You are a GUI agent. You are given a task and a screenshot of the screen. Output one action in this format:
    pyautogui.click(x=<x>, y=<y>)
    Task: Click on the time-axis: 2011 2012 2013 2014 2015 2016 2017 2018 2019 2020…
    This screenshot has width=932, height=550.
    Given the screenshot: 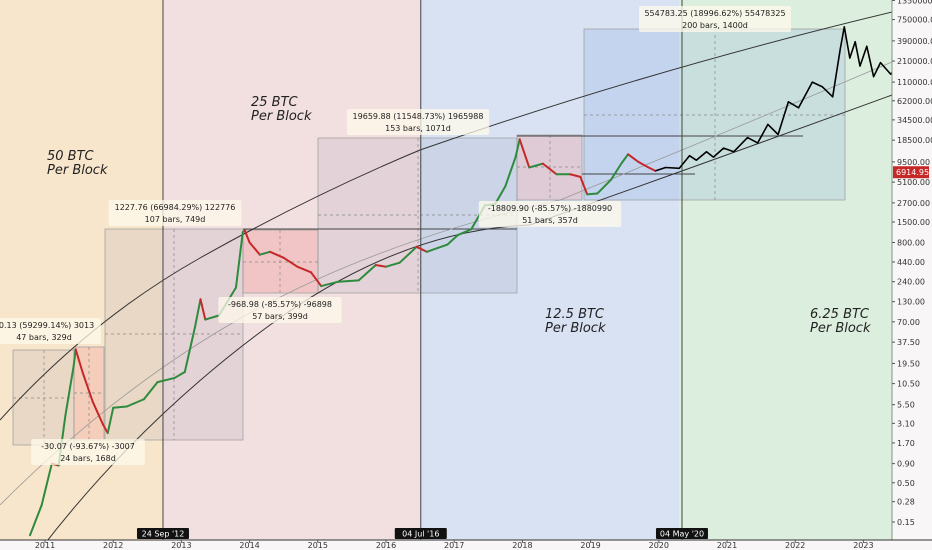 What is the action you would take?
    pyautogui.click(x=466, y=539)
    